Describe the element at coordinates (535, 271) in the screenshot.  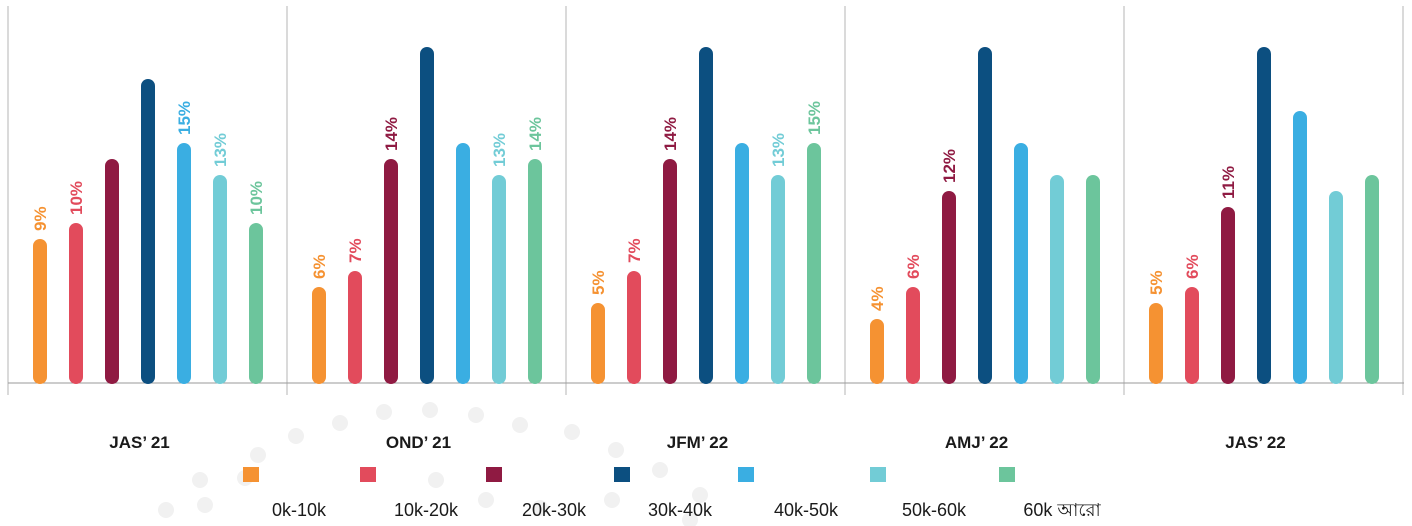
I see `bar-60k-আরো-1` at that location.